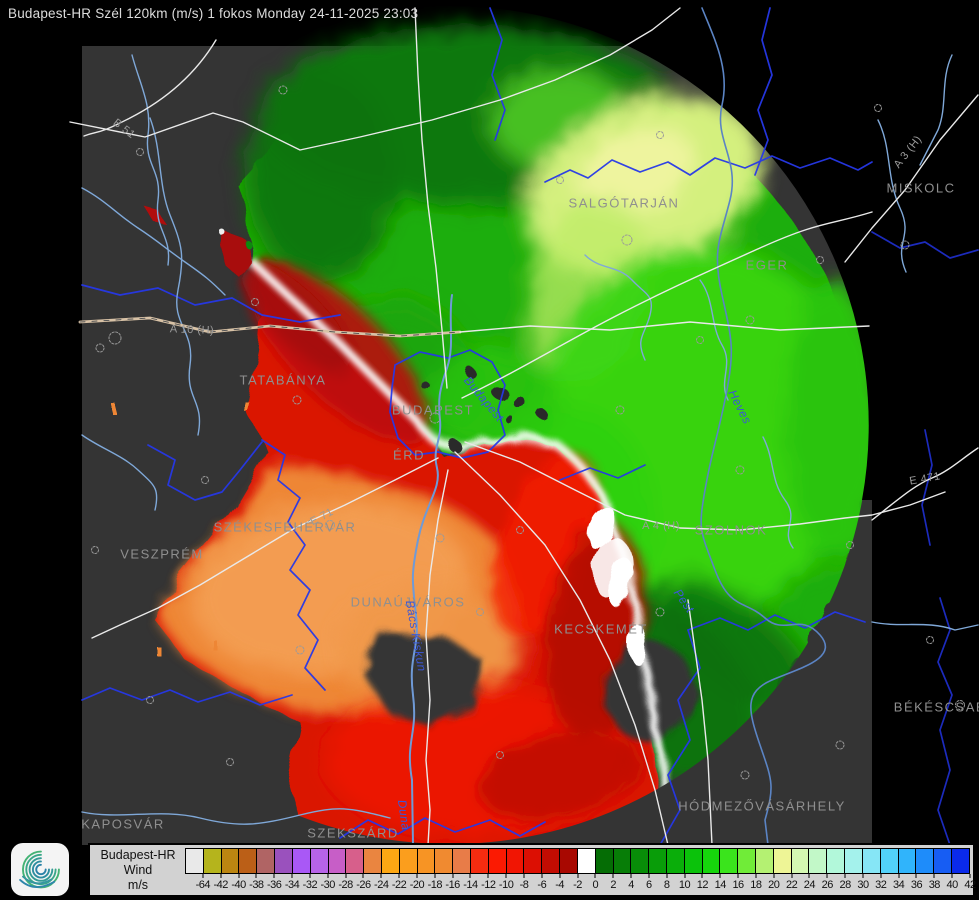 This screenshot has height=900, width=979. I want to click on no-echo-hole, so click(422, 680).